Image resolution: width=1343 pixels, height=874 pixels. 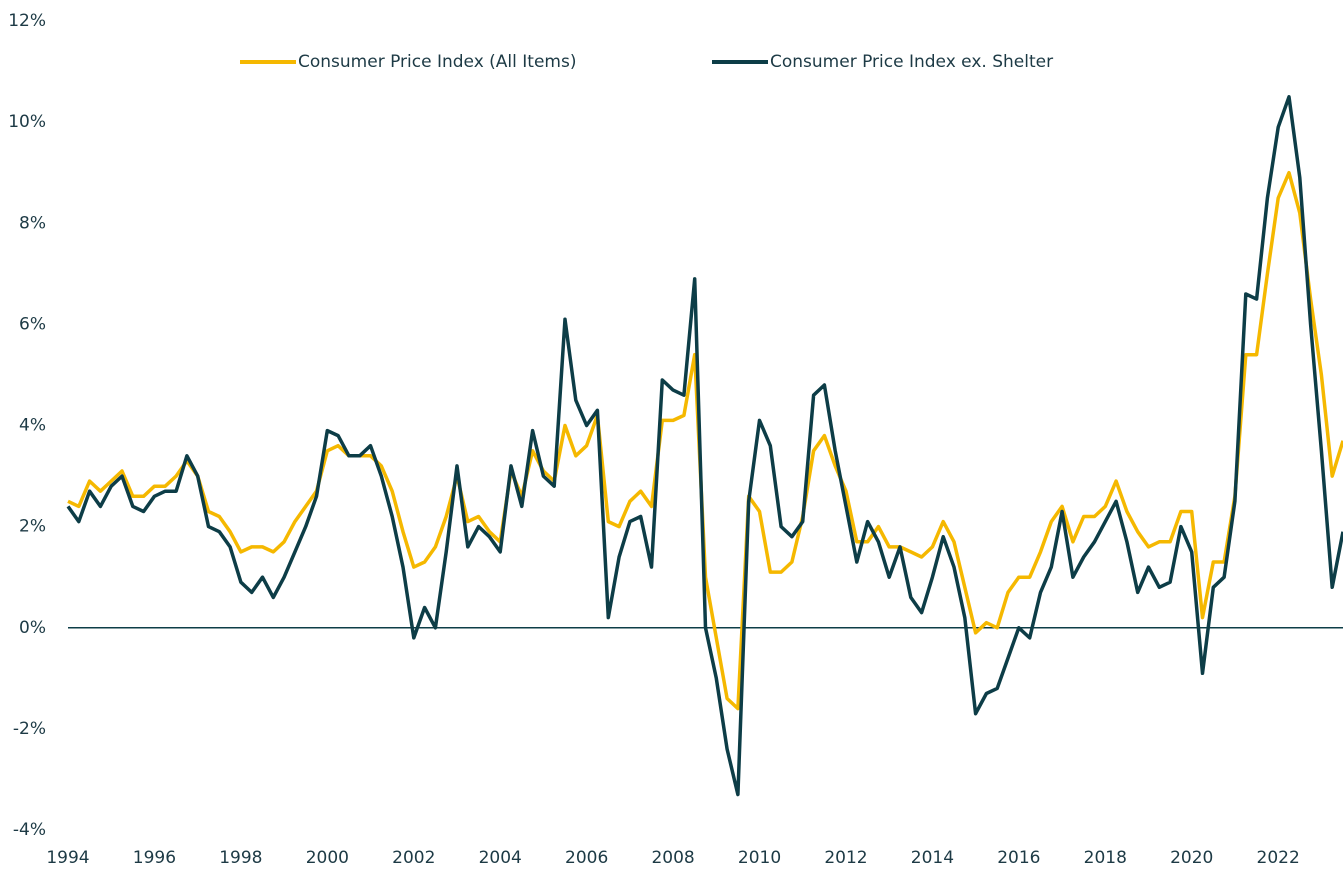 What do you see at coordinates (759, 858) in the screenshot?
I see `x-tick-label: 2010` at bounding box center [759, 858].